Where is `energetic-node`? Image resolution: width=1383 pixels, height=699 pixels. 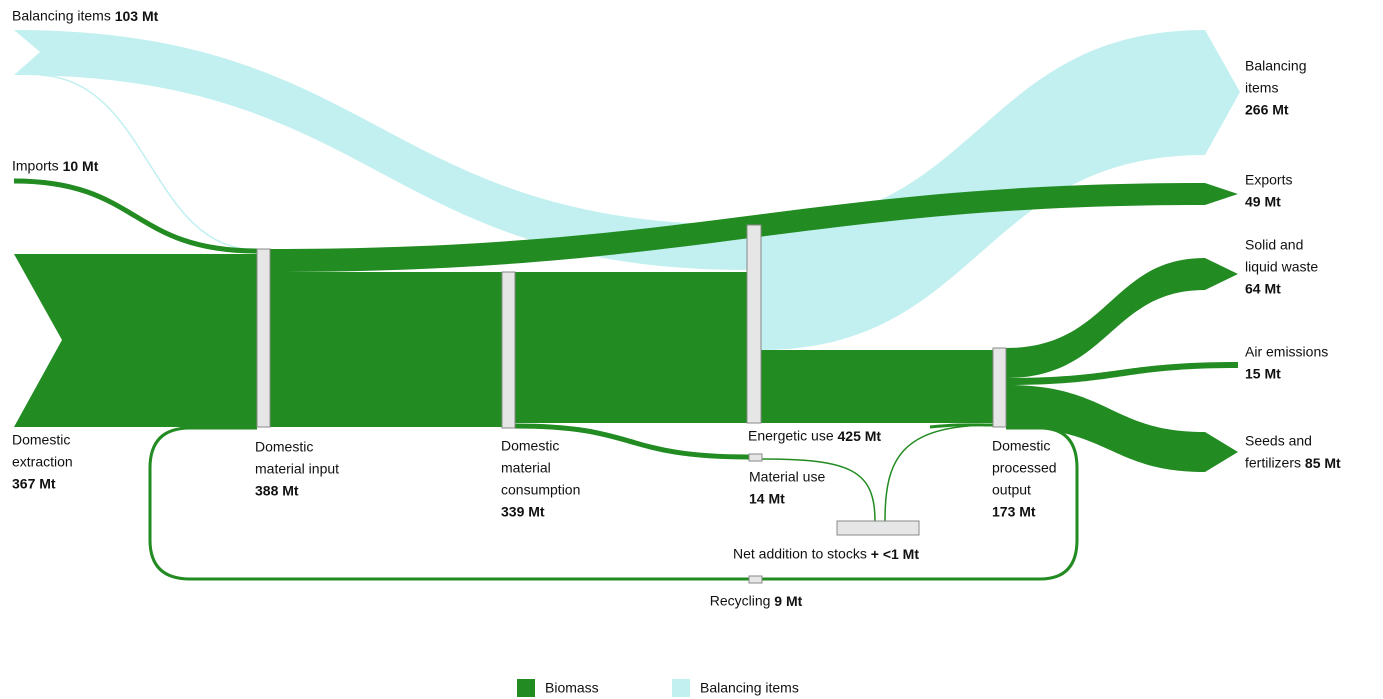 energetic-node is located at coordinates (754, 324).